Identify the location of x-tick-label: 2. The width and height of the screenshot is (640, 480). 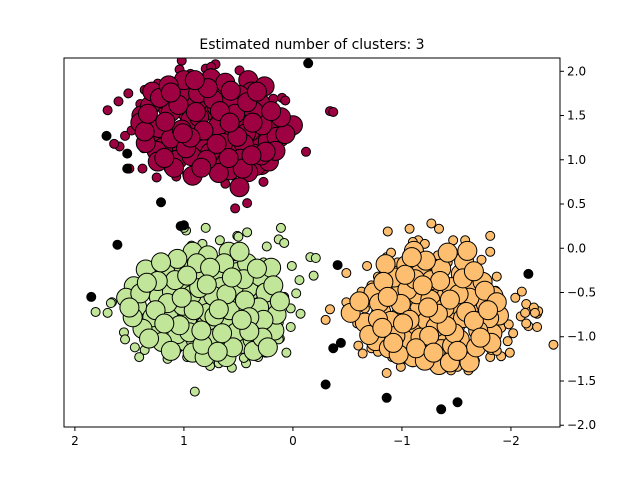
(75, 441).